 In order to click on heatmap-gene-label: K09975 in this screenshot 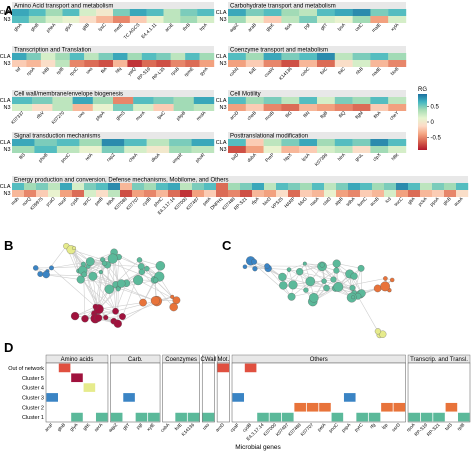, I will do `click(36, 203)`.